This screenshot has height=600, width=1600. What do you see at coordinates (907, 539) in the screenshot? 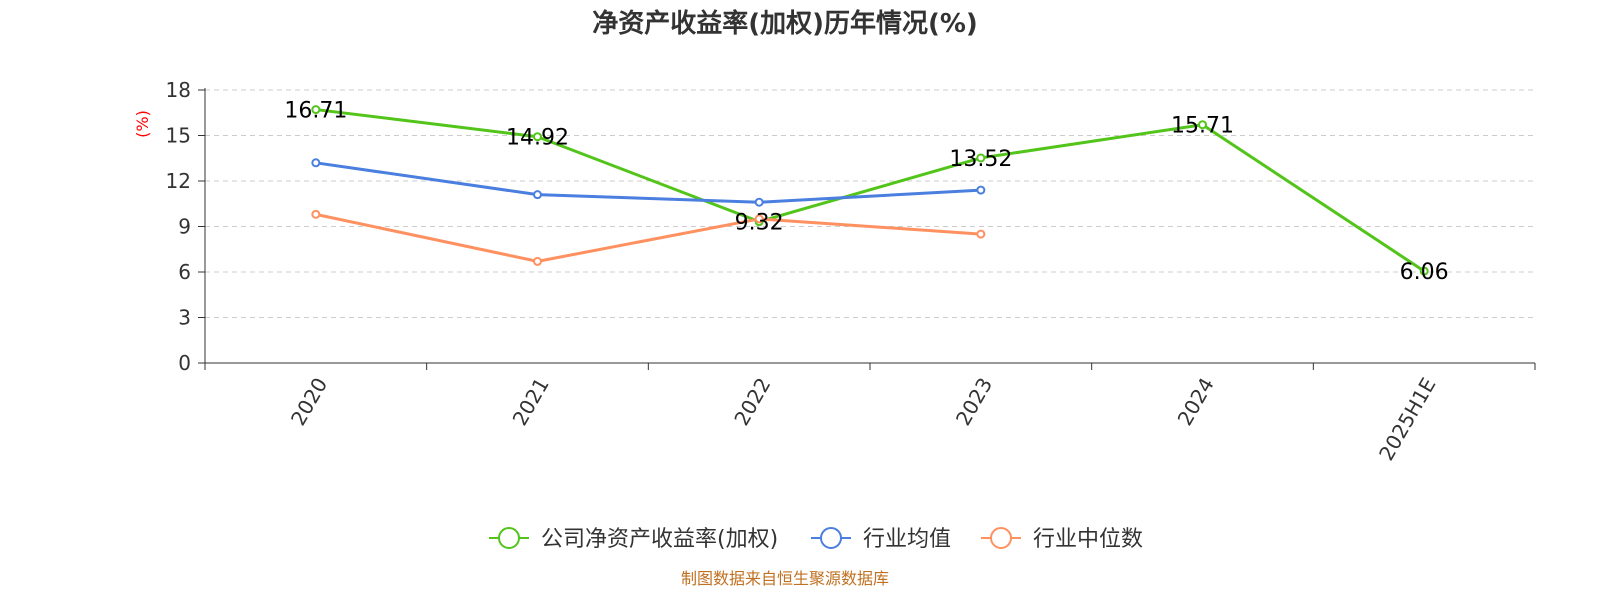
I see `legend-label: 行业均值` at bounding box center [907, 539].